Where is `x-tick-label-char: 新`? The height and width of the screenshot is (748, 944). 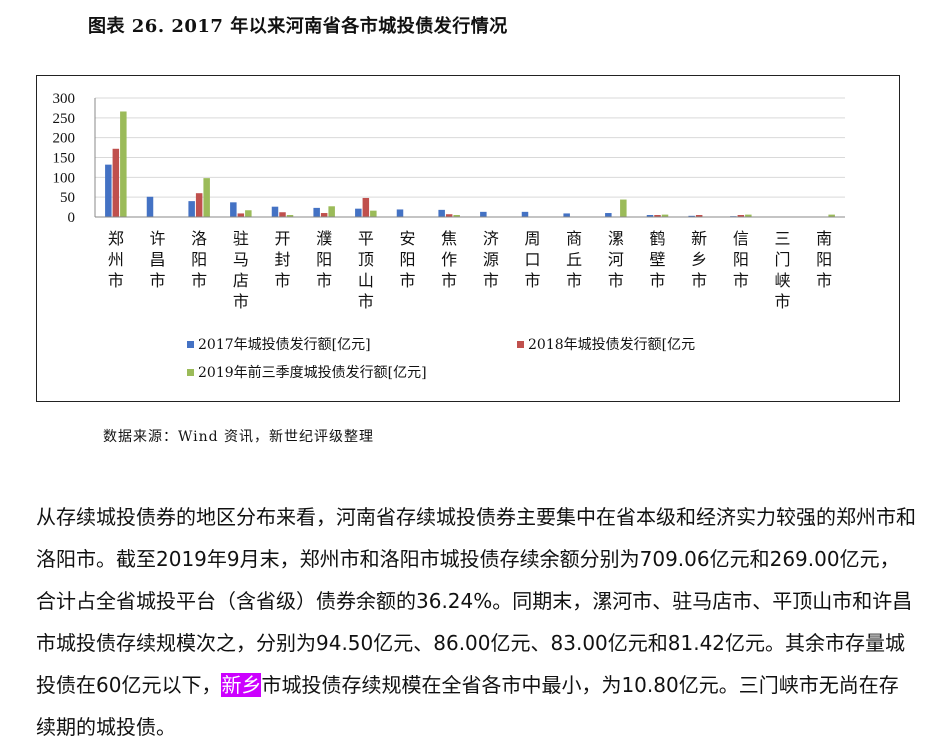
x-tick-label-char: 新 is located at coordinates (699, 238).